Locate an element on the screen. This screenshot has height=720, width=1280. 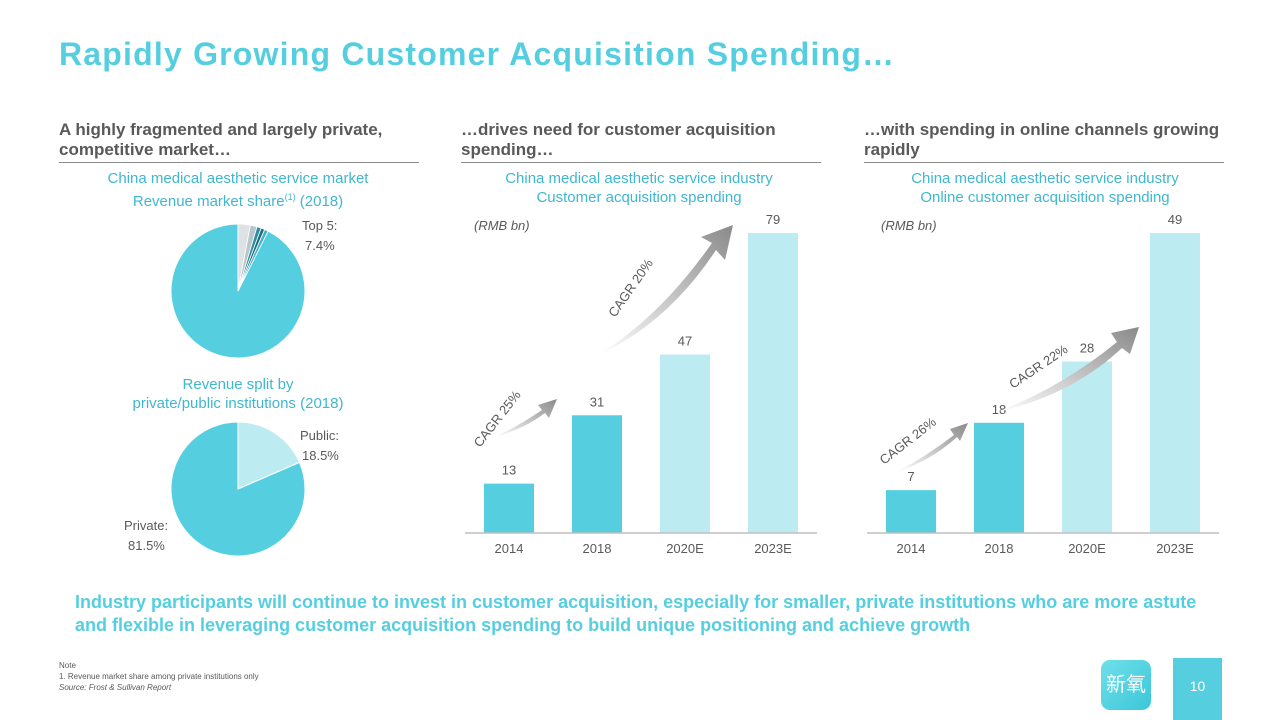
chart3-subtitle-line2: Online customer acquisition spending is located at coordinates (1045, 197).